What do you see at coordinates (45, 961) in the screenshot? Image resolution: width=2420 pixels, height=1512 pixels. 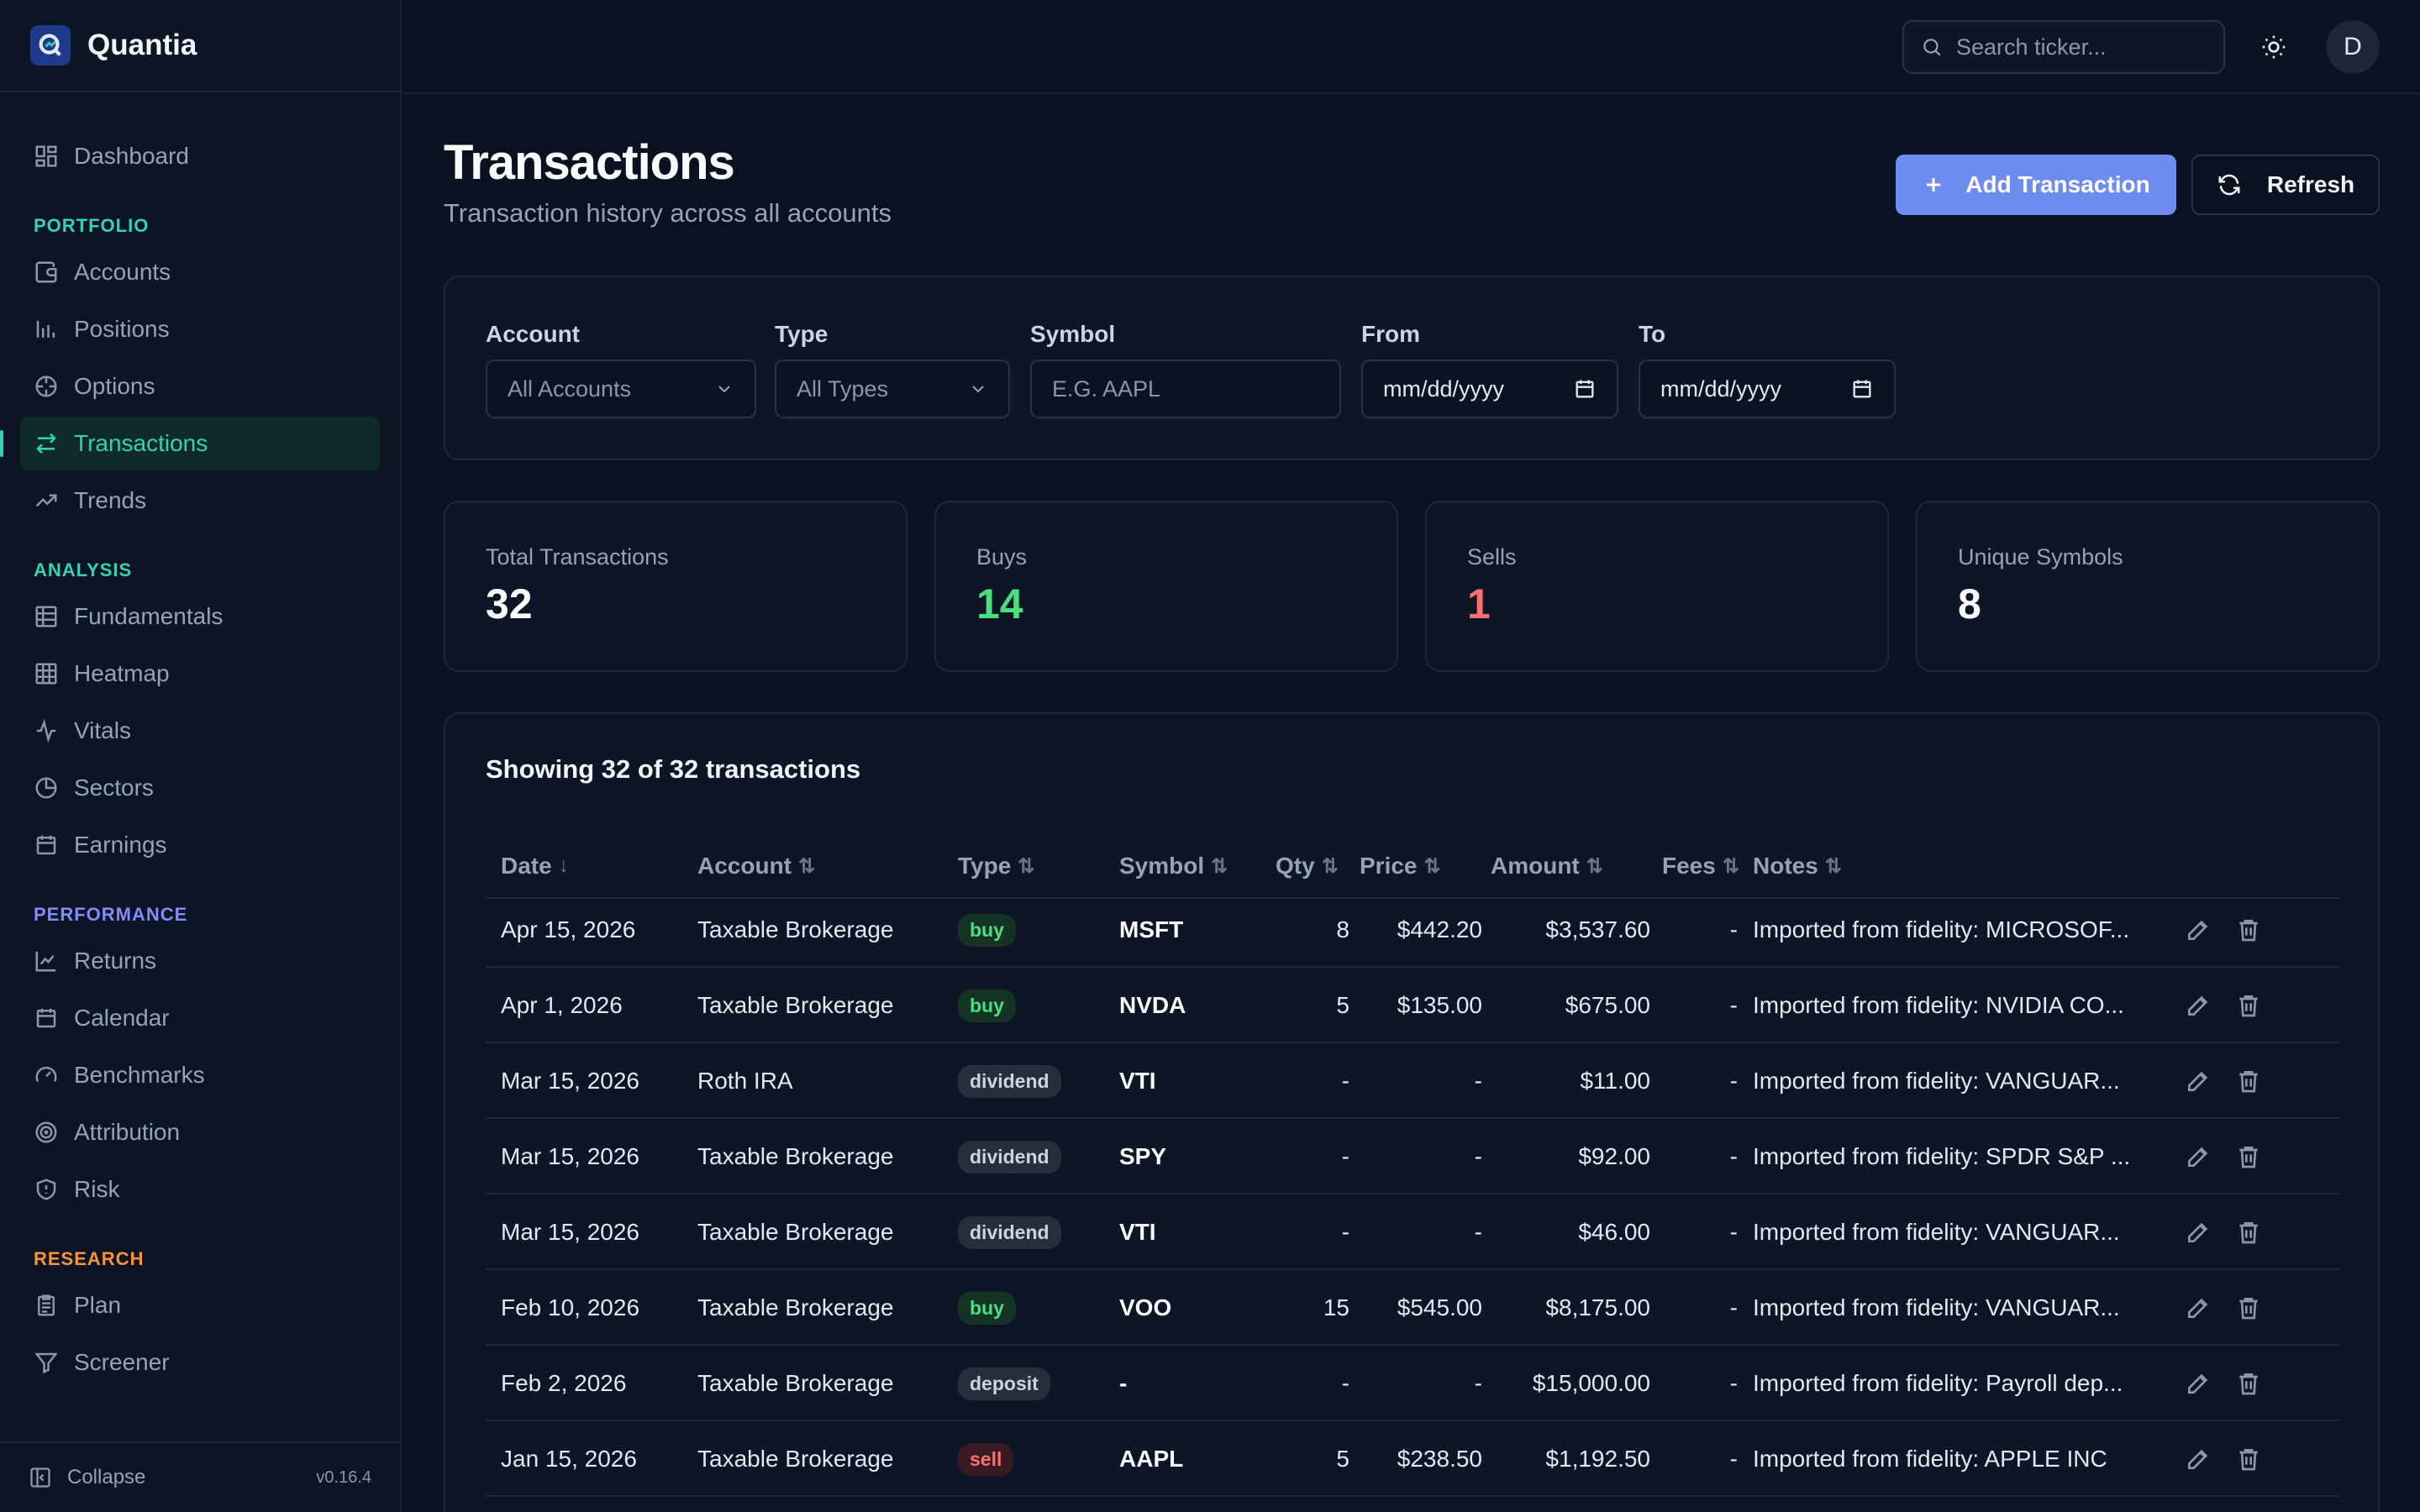 I see `line-chart-icon` at bounding box center [45, 961].